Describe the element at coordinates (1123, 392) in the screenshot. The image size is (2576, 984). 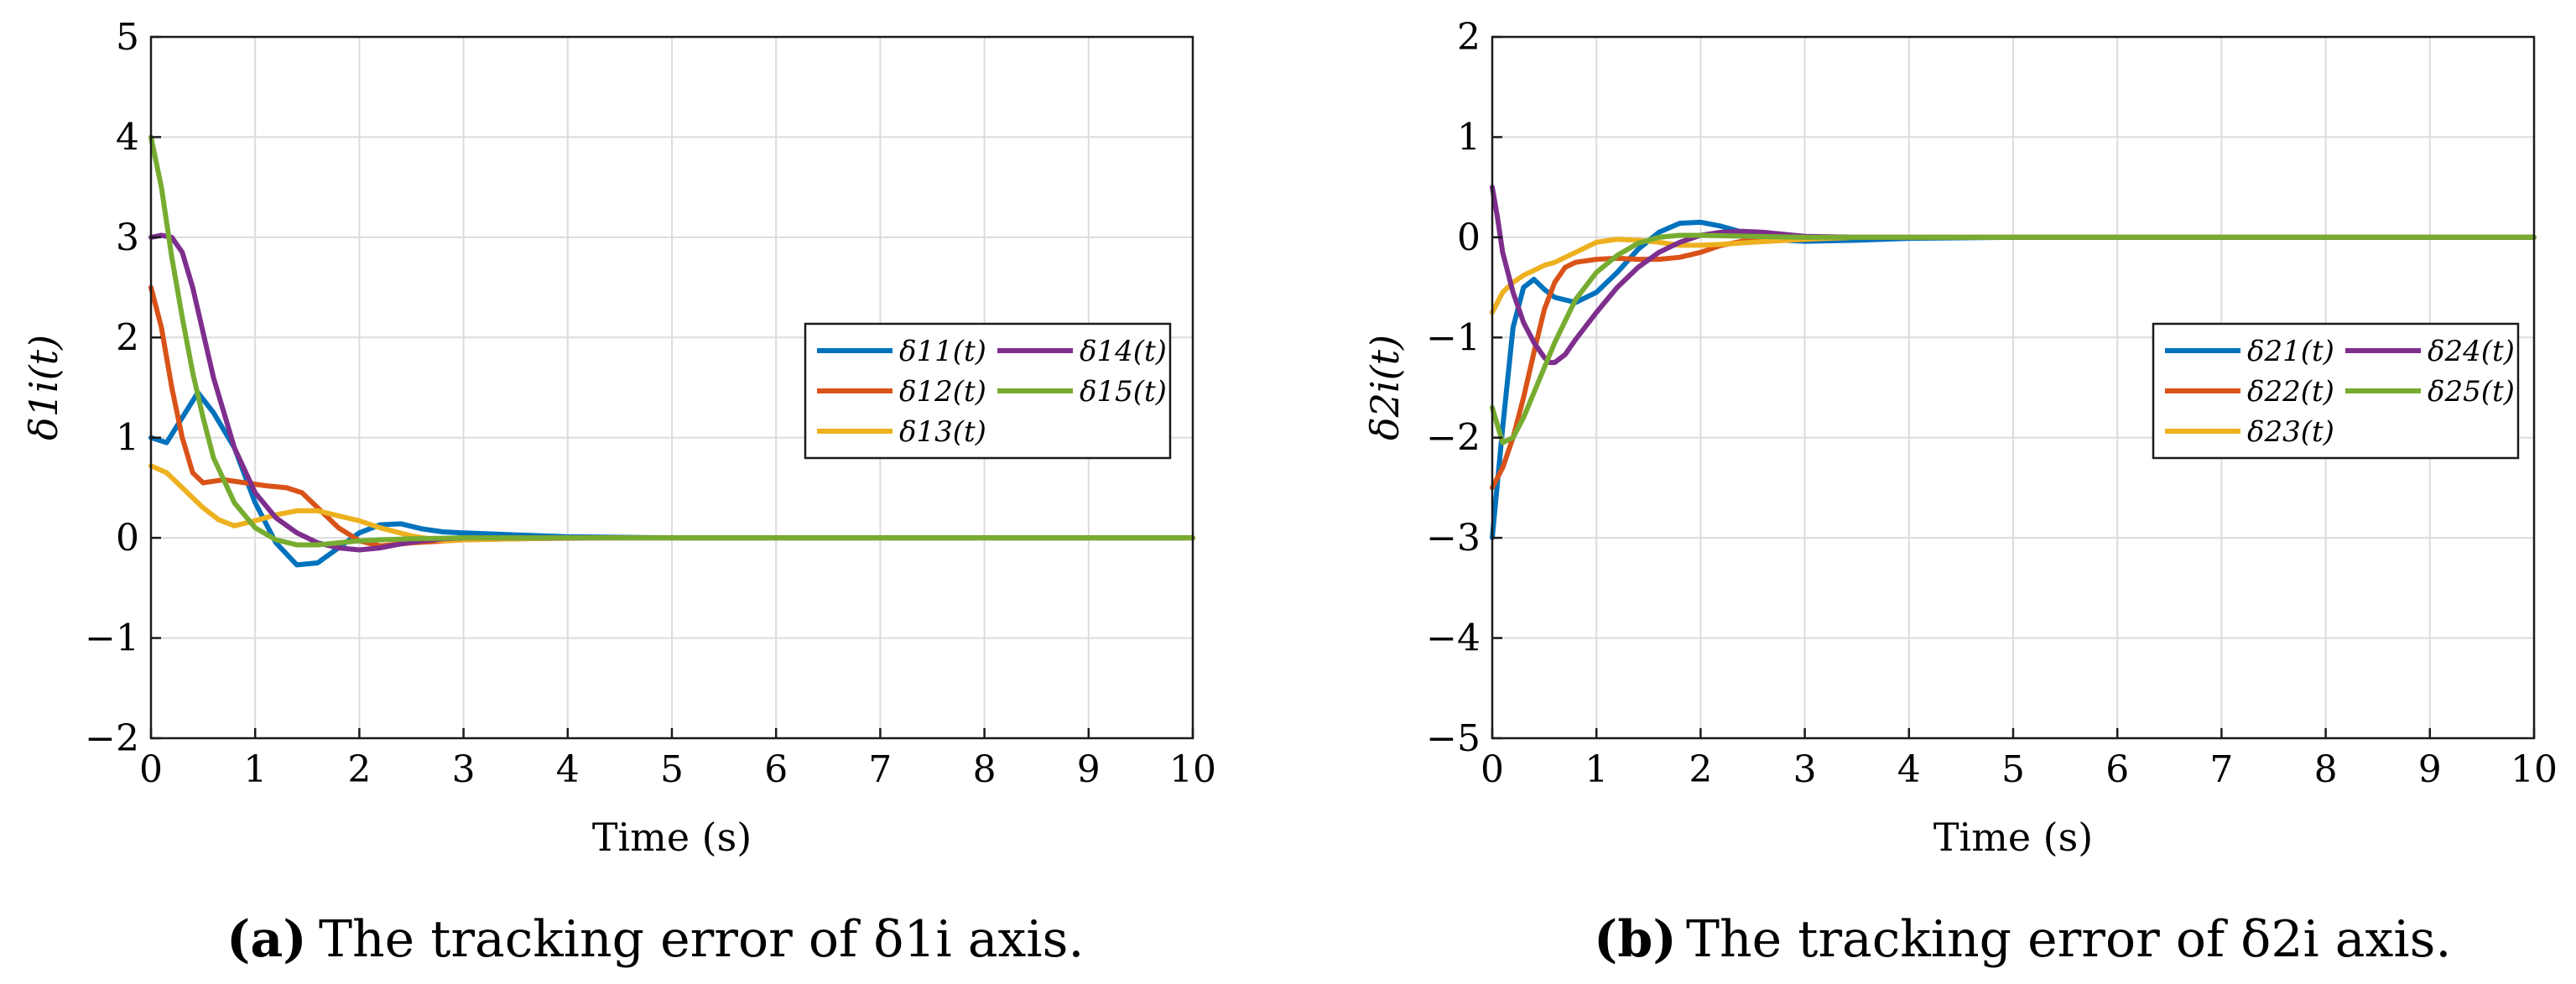
I see `legend-label-5: δ15(t)` at that location.